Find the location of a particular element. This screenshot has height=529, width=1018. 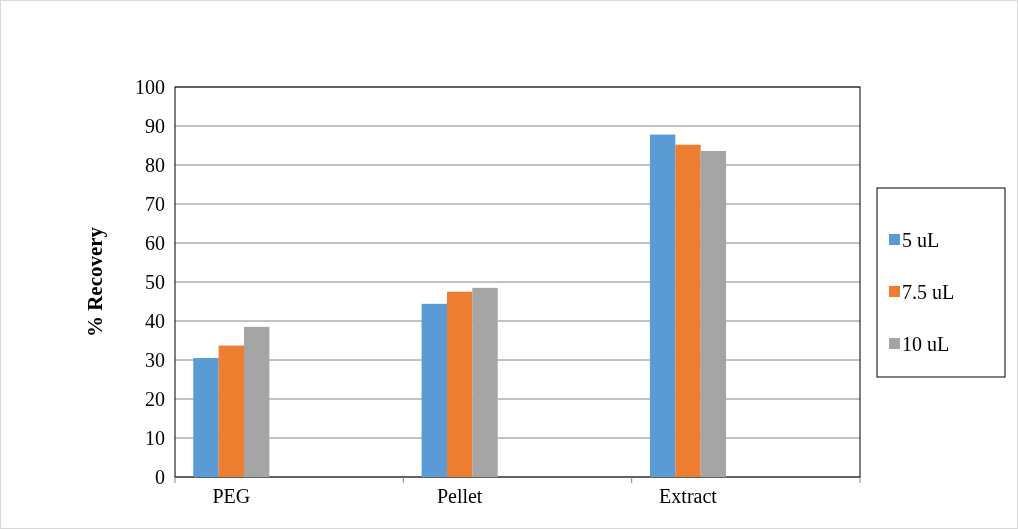

y-tick-label: 20 is located at coordinates (155, 399).